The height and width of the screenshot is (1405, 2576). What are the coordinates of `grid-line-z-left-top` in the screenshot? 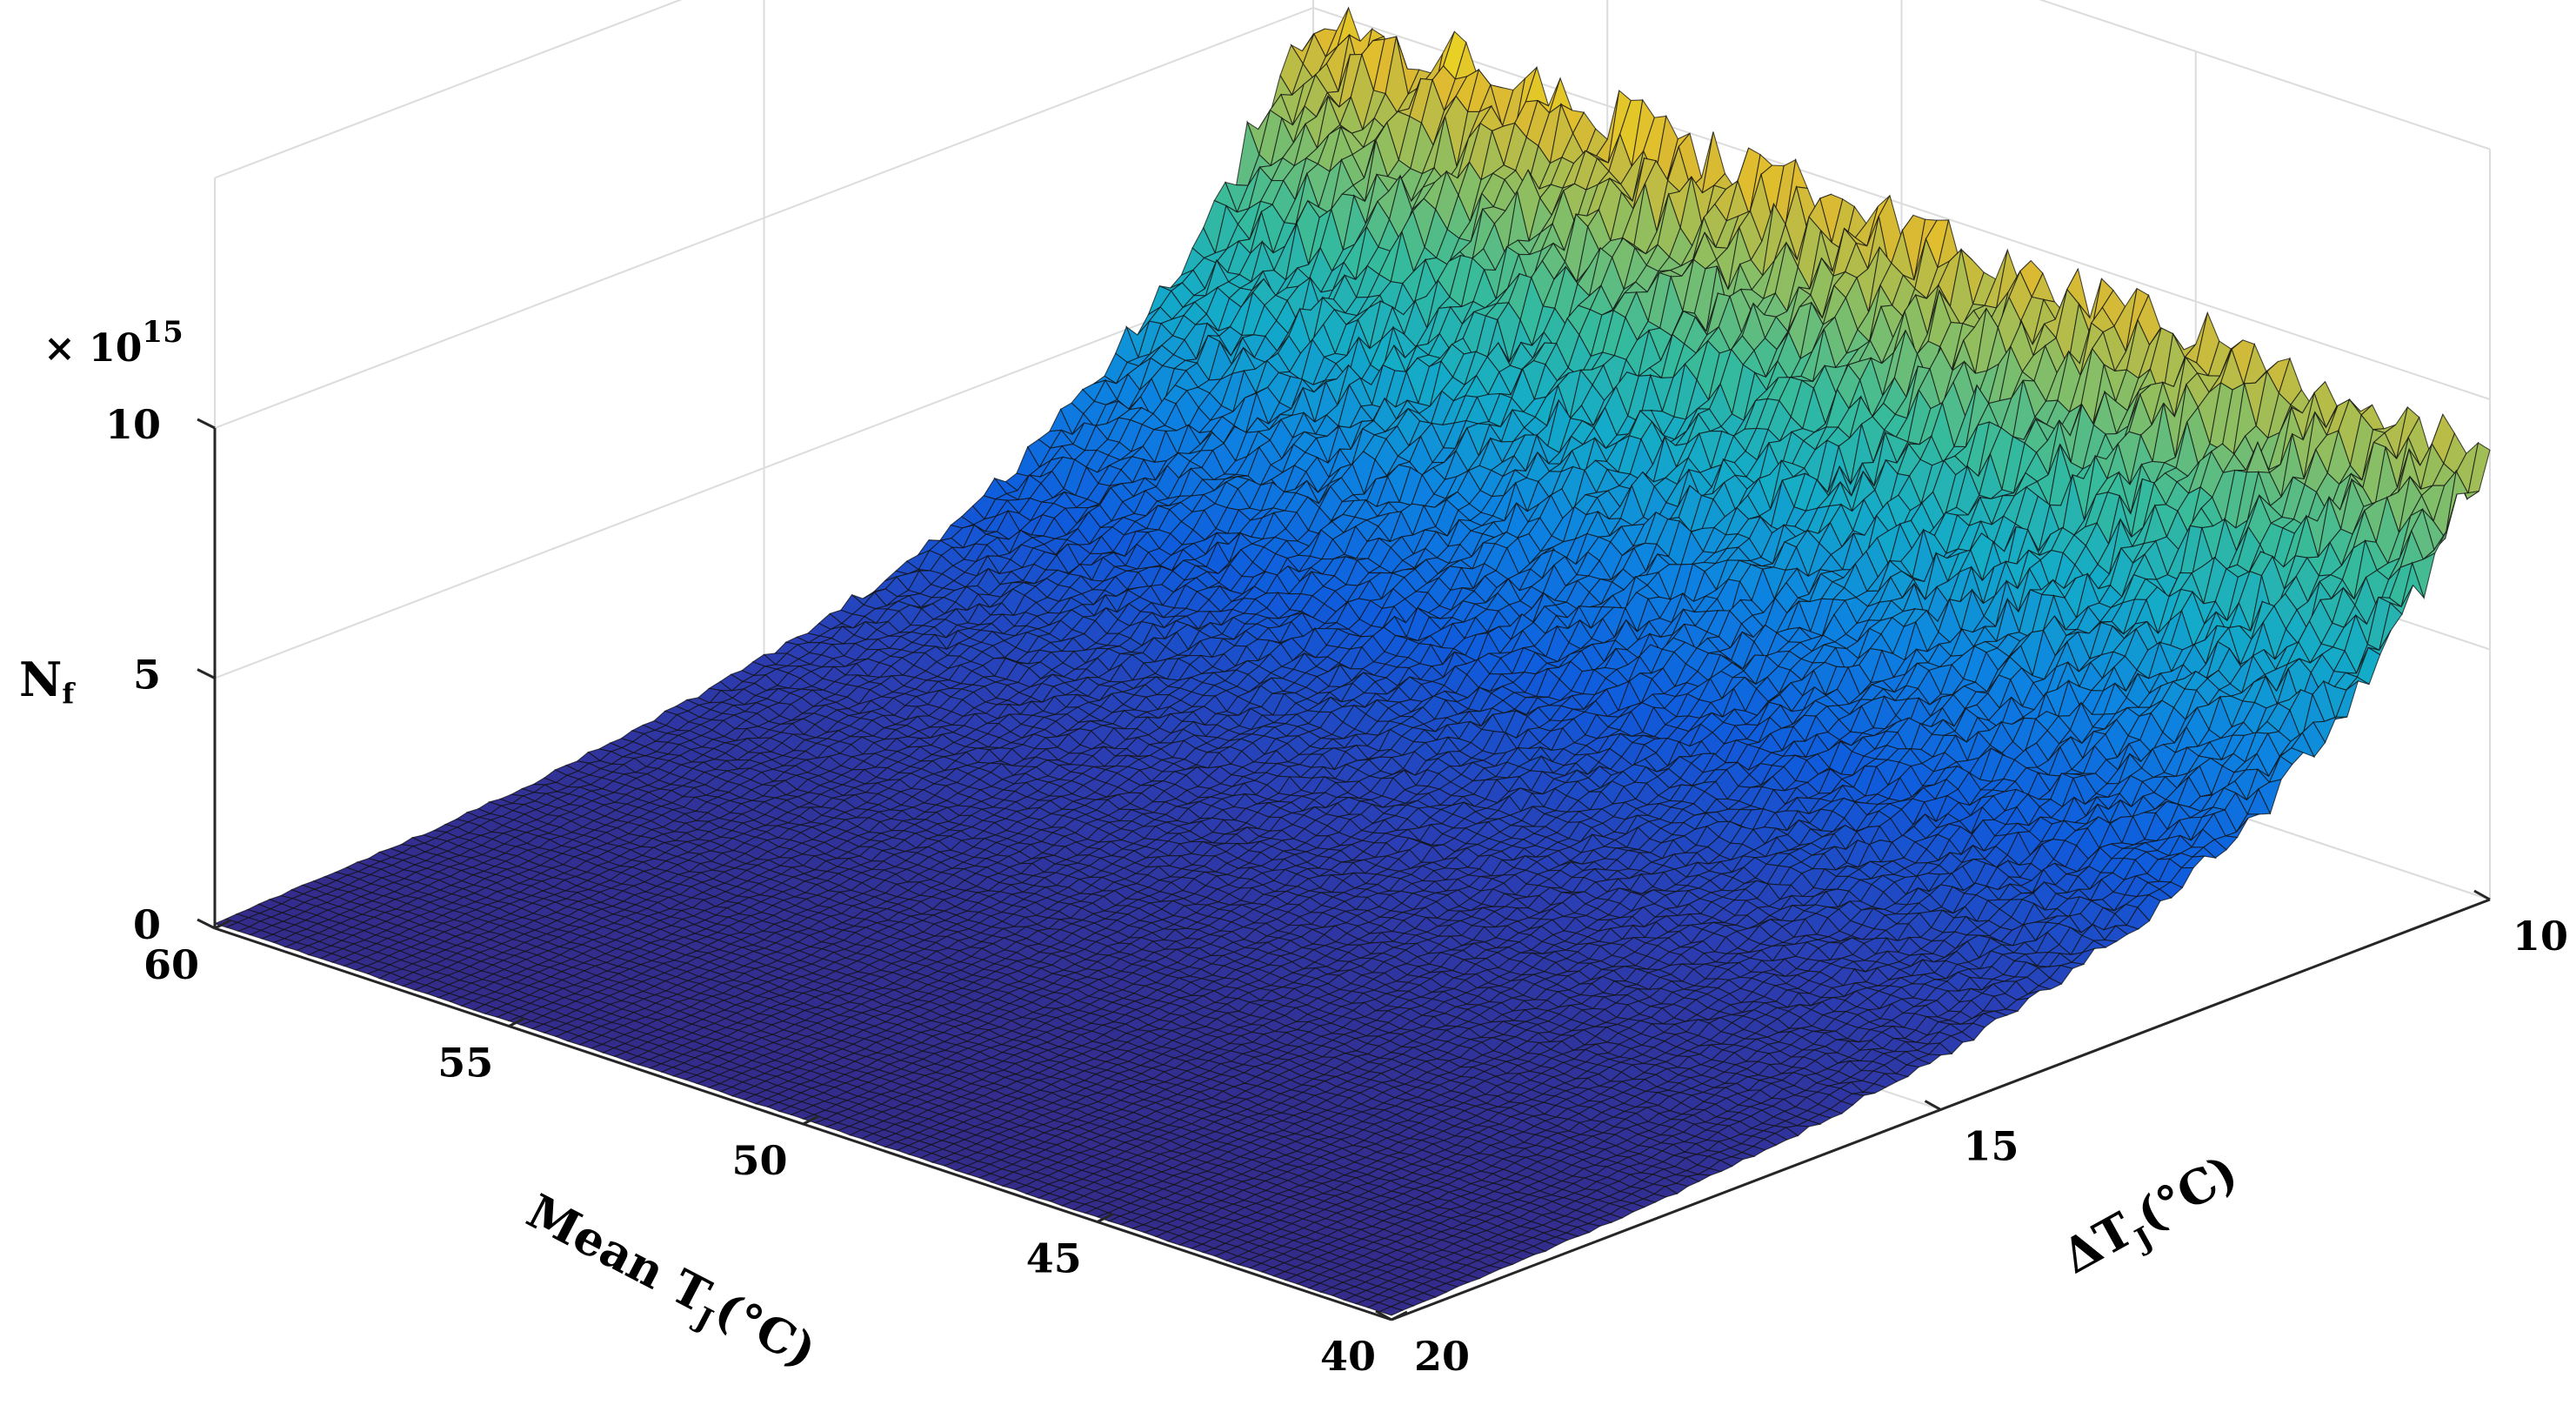 It's located at (448, 89).